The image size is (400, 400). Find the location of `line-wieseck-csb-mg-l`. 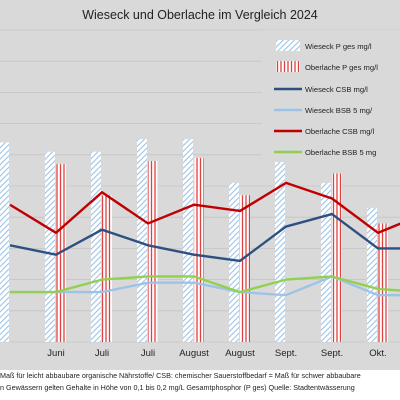

line-wieseck-csb-mg-l is located at coordinates (204, 237).